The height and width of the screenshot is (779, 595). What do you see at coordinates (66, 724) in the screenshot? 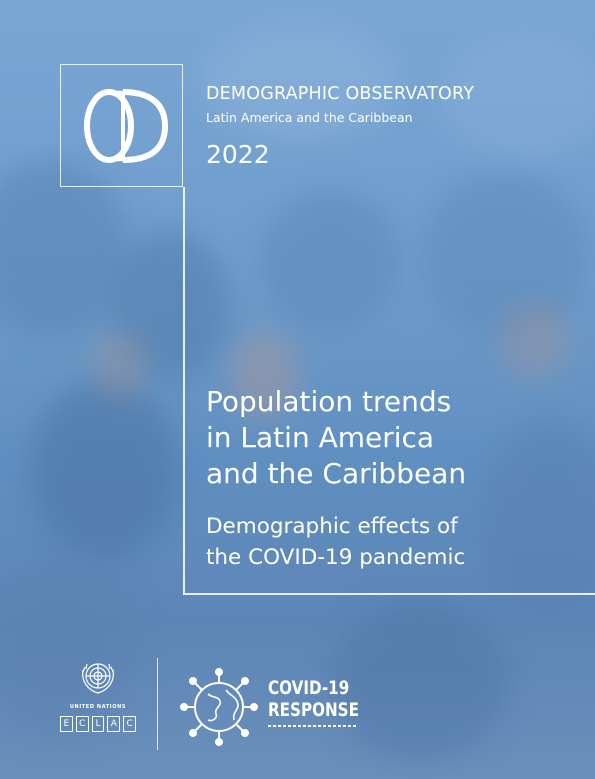
I see `eclac-letter: E` at bounding box center [66, 724].